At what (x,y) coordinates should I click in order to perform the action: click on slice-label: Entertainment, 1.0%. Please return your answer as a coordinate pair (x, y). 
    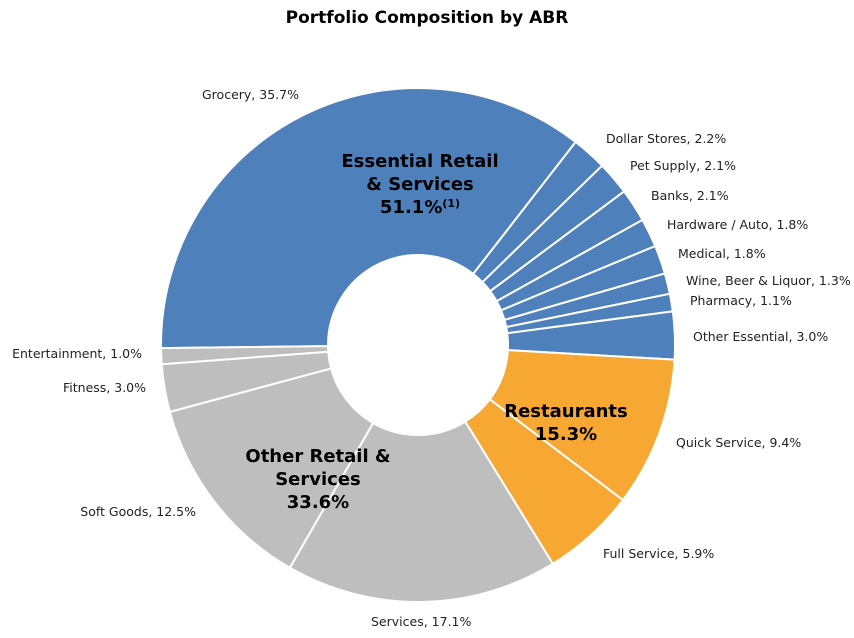
    Looking at the image, I should click on (77, 353).